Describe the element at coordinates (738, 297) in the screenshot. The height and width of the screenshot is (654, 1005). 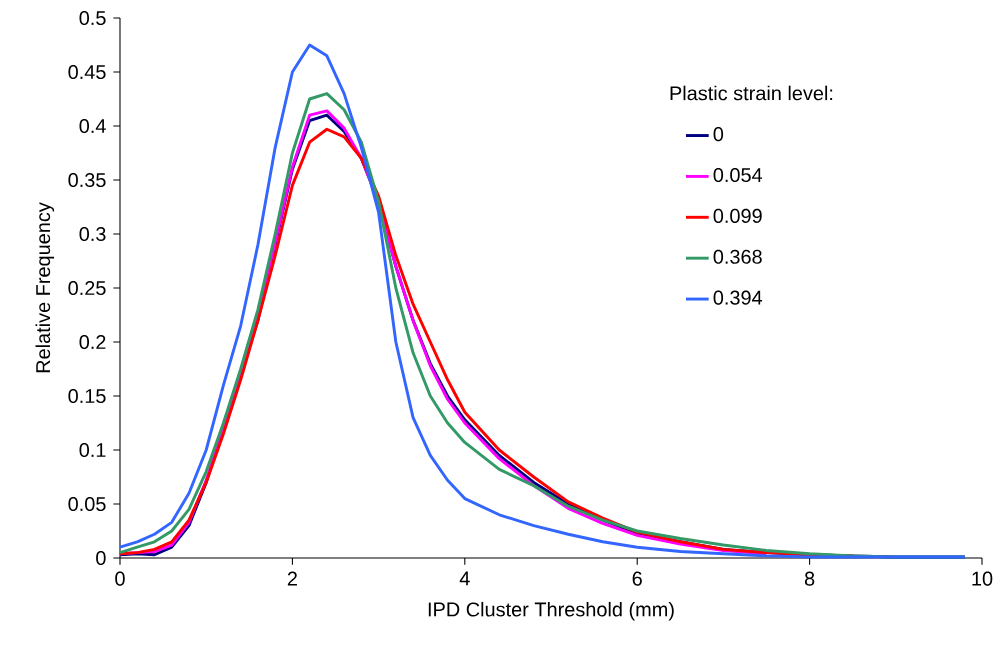
I see `legend-label: 0.394` at that location.